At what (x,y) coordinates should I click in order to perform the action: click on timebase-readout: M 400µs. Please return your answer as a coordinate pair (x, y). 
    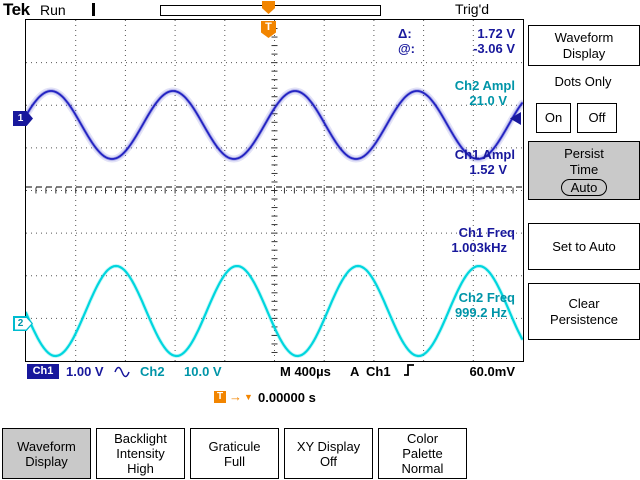
    Looking at the image, I should click on (305, 371).